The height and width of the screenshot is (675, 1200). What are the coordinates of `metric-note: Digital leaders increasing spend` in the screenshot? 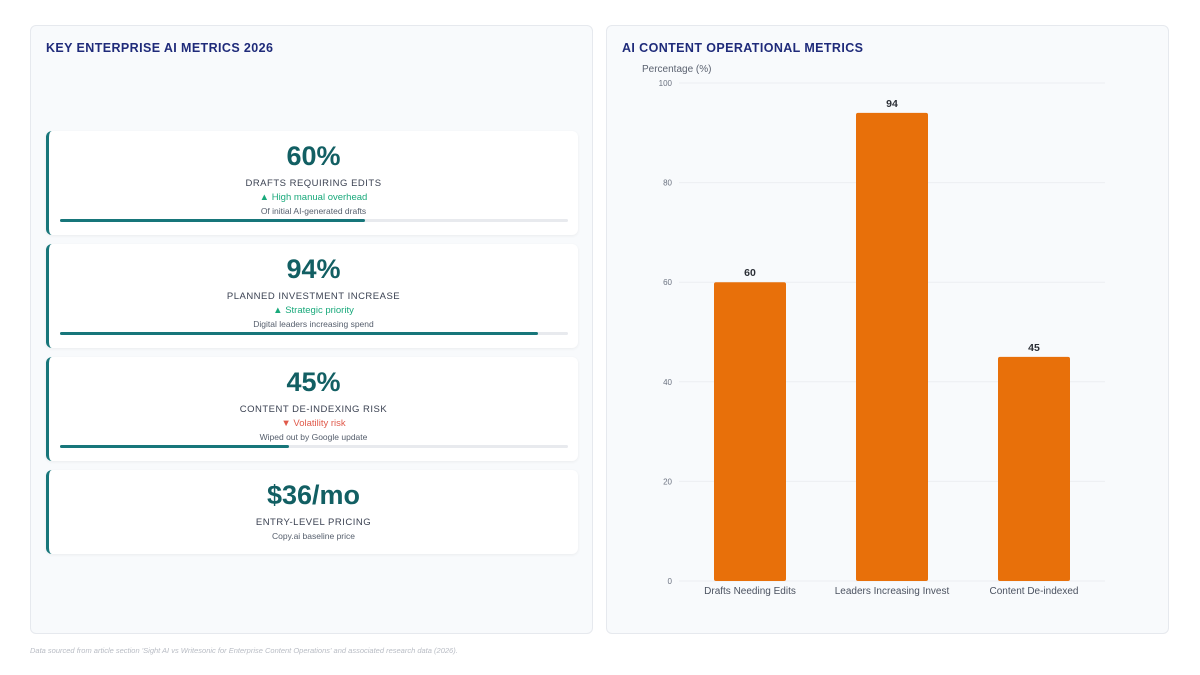 It's located at (313, 324).